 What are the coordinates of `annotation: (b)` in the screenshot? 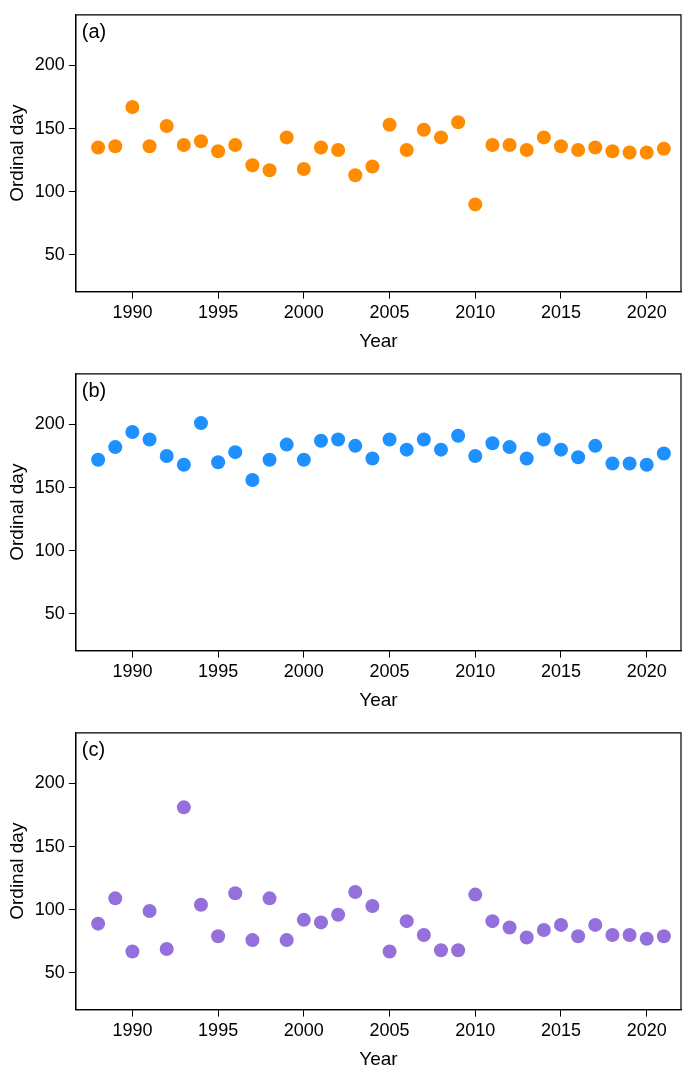 It's located at (94, 390).